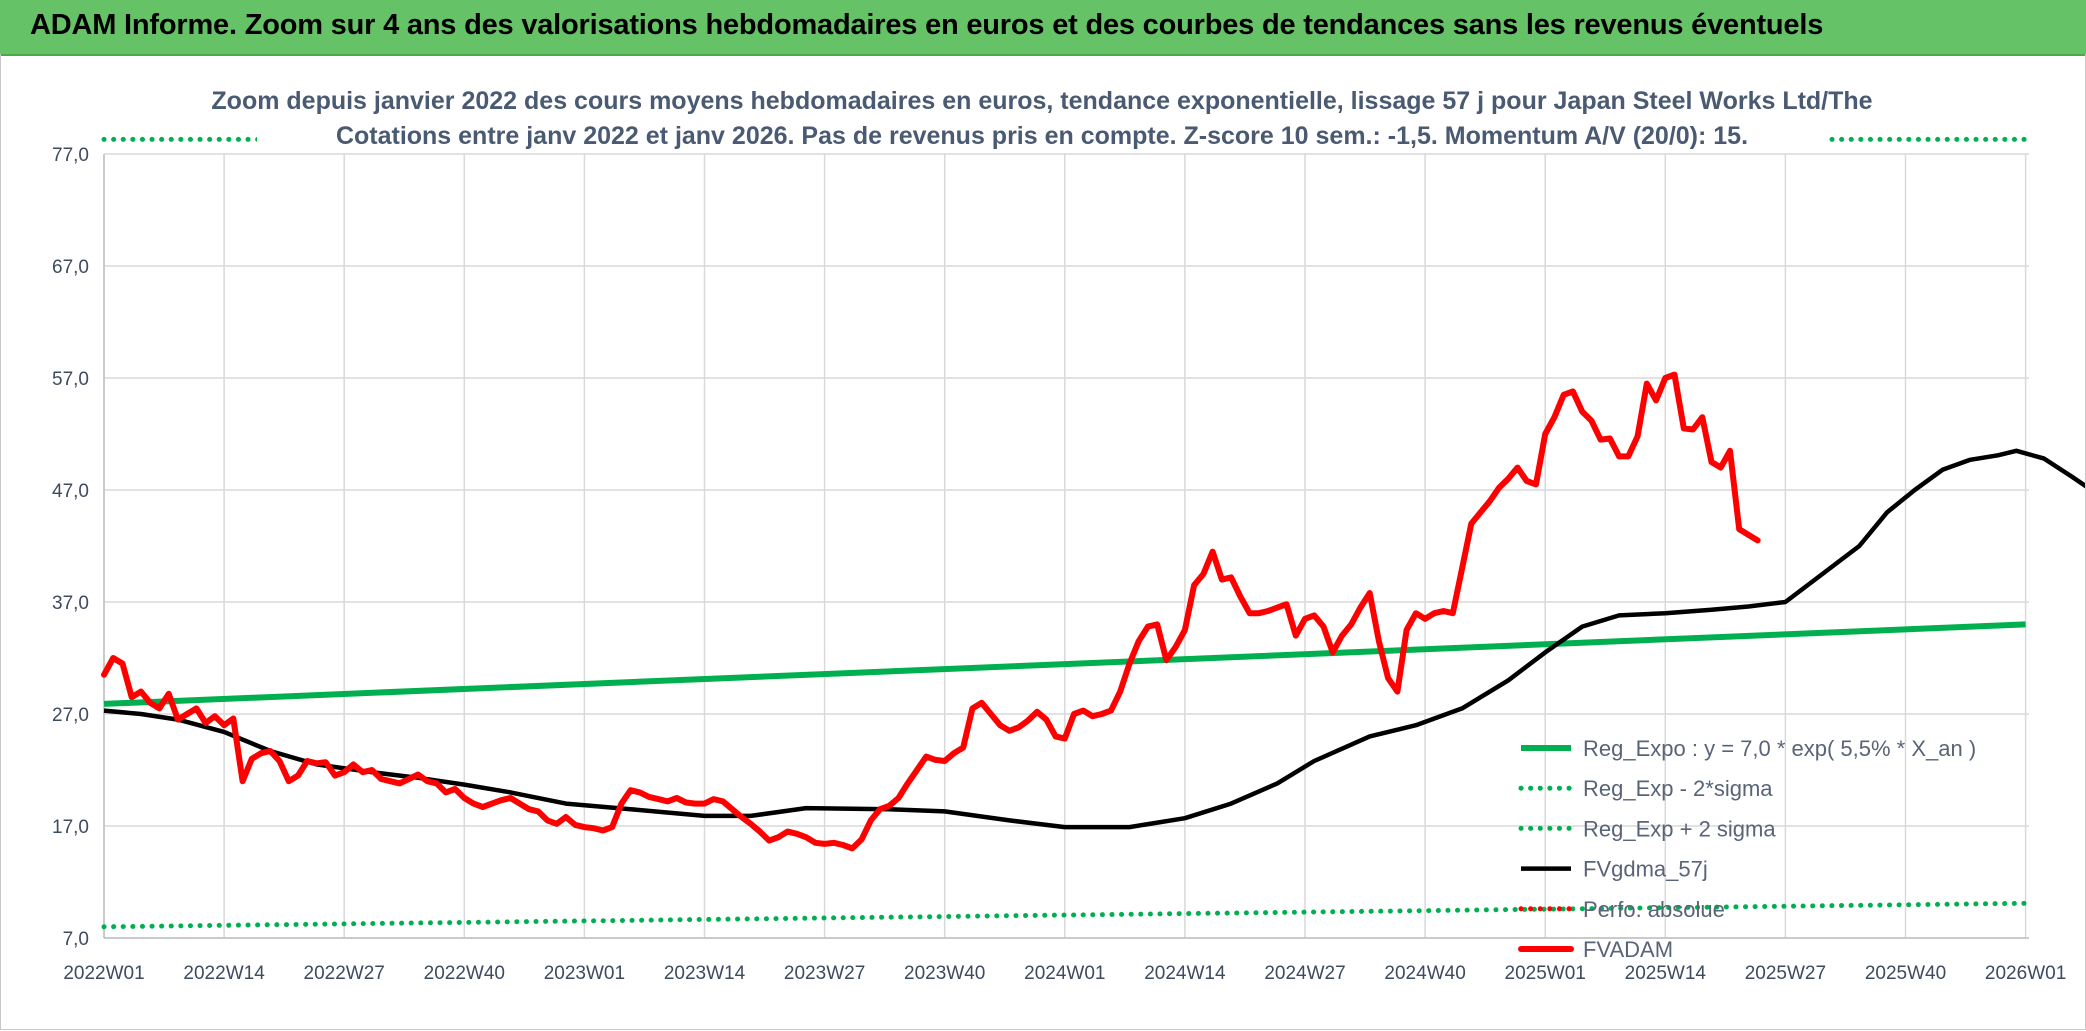 This screenshot has width=2086, height=1031. What do you see at coordinates (2025, 973) in the screenshot?
I see `x-tick-label: 2026W01` at bounding box center [2025, 973].